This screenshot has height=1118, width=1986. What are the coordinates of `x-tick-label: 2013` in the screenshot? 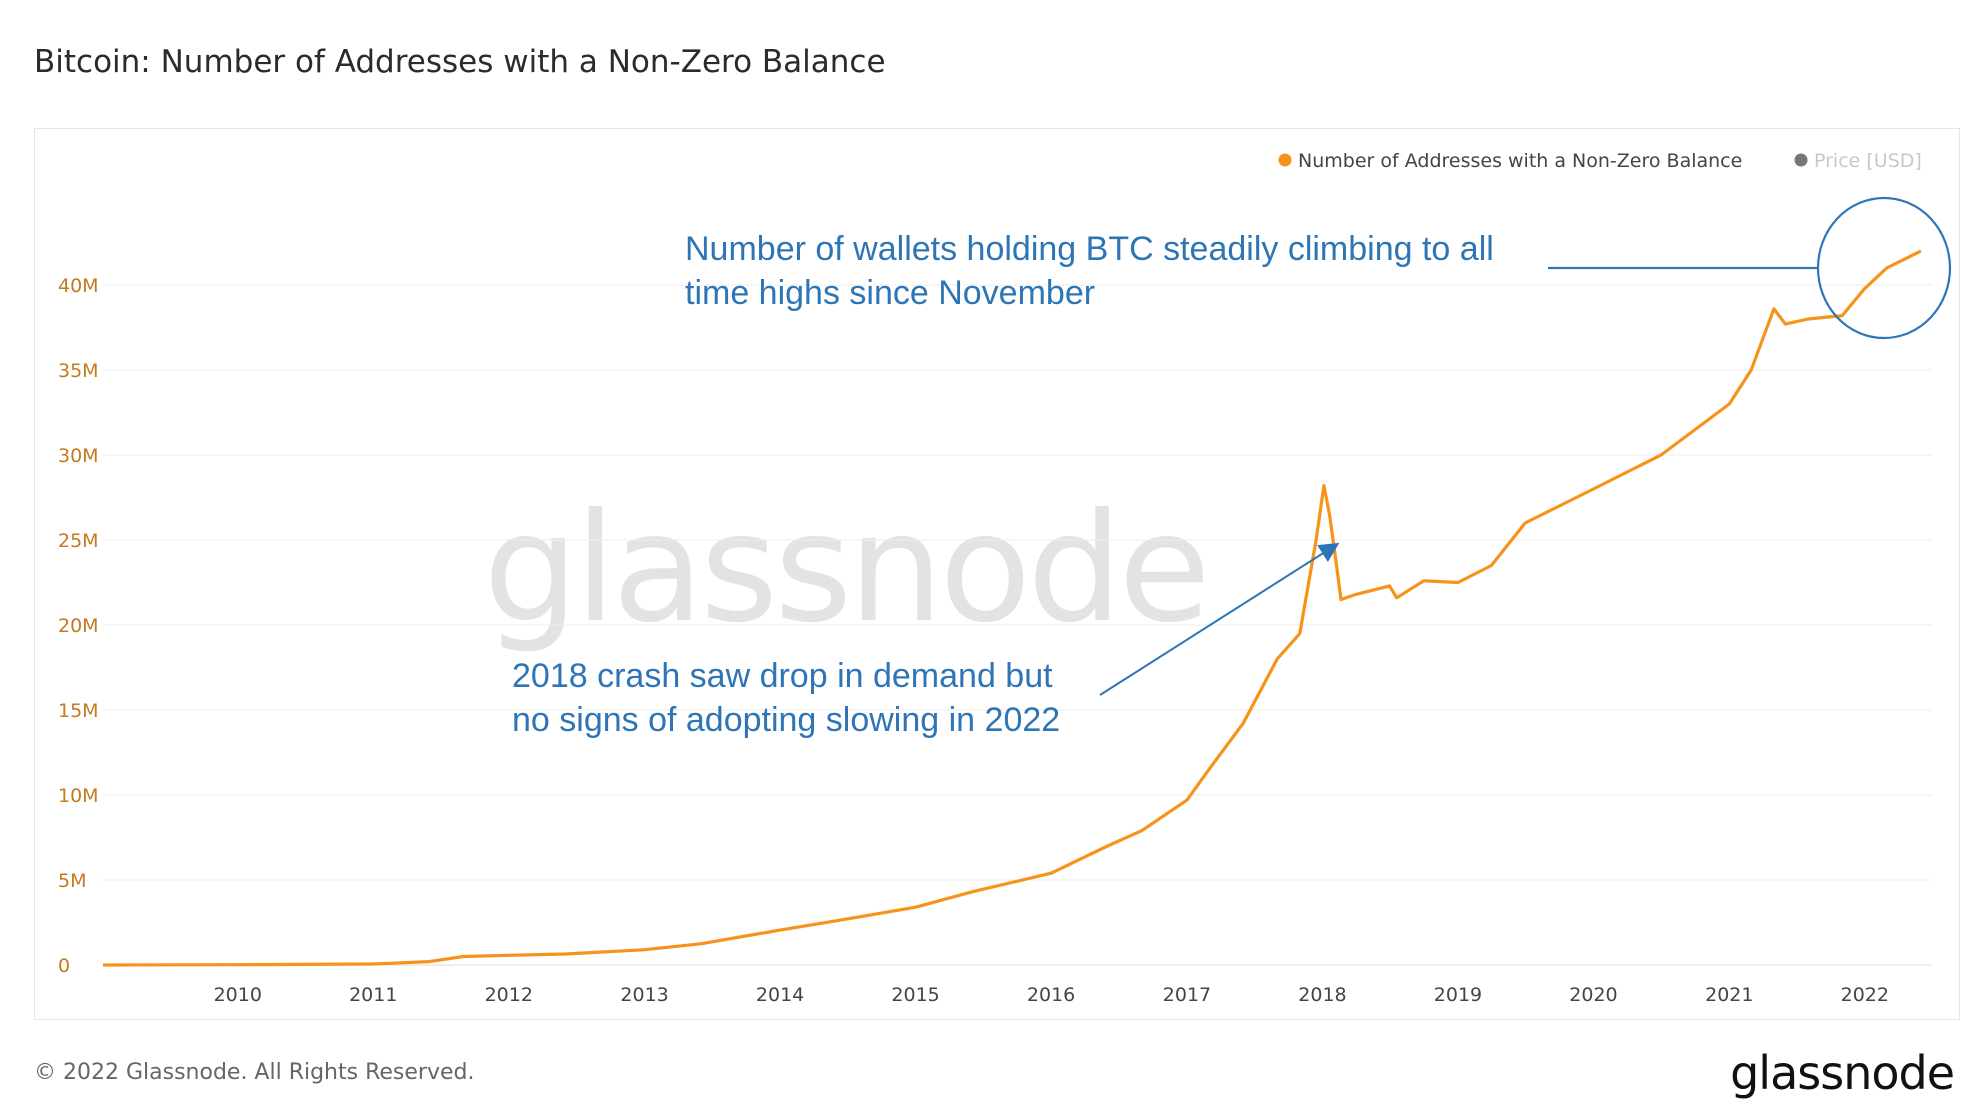 It's located at (644, 995).